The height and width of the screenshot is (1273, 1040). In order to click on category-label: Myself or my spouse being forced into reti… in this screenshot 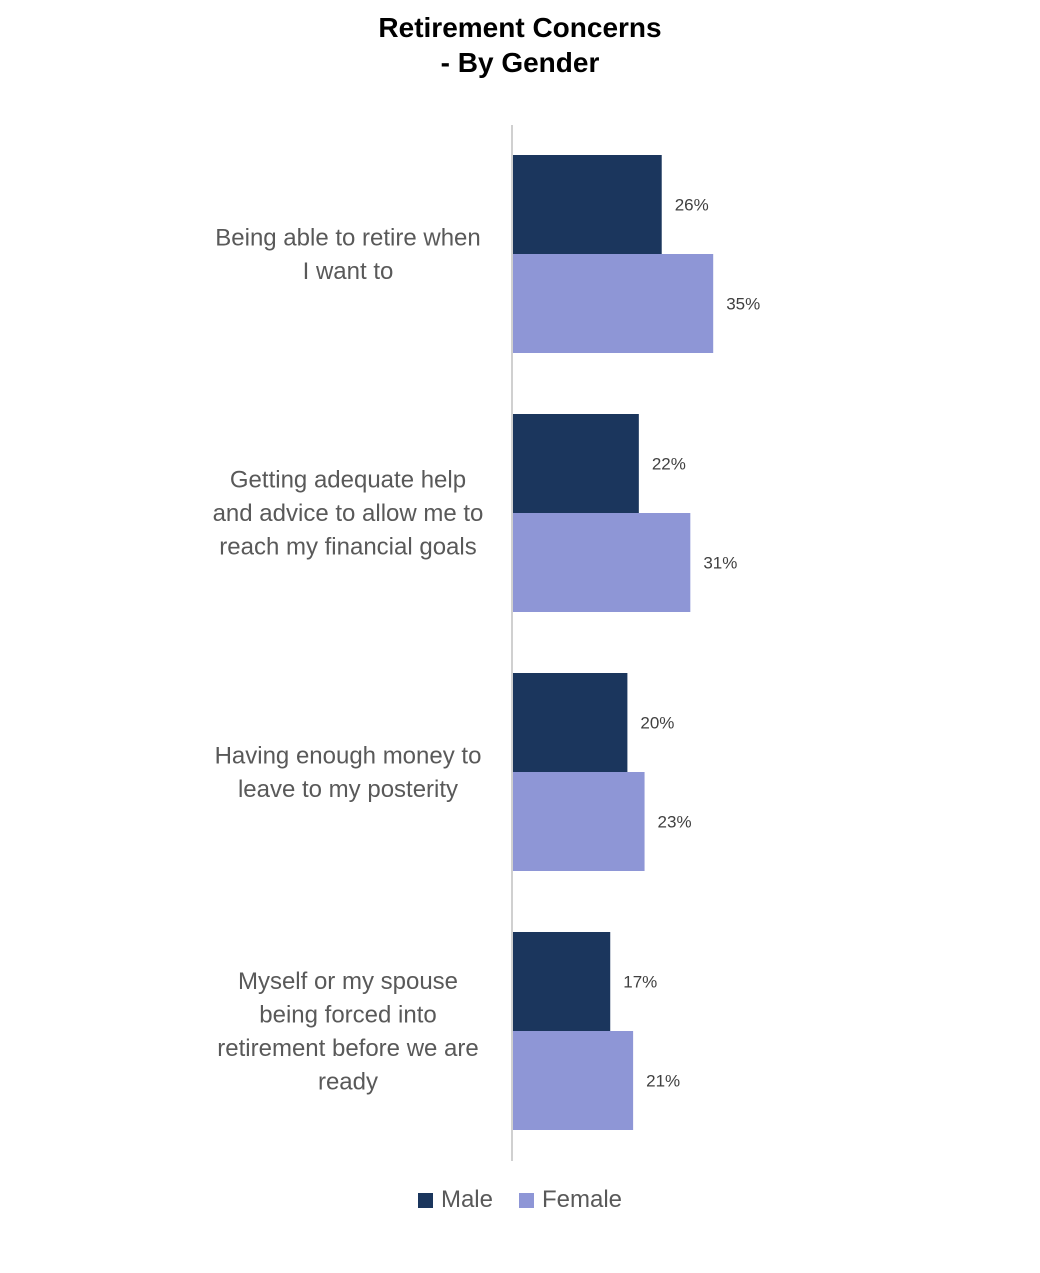, I will do `click(347, 1032)`.